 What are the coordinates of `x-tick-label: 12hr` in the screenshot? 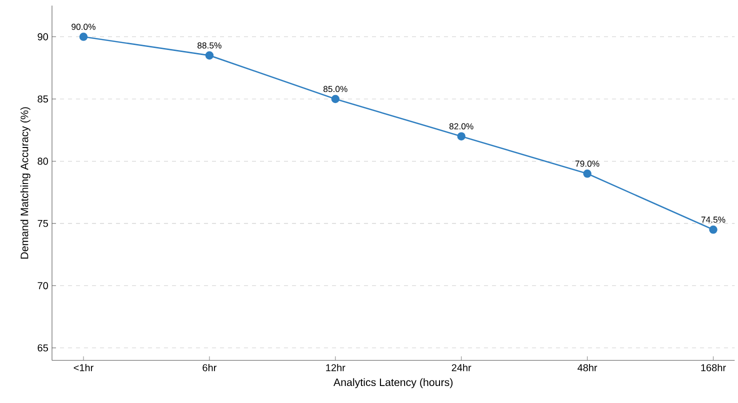 It's located at (336, 368).